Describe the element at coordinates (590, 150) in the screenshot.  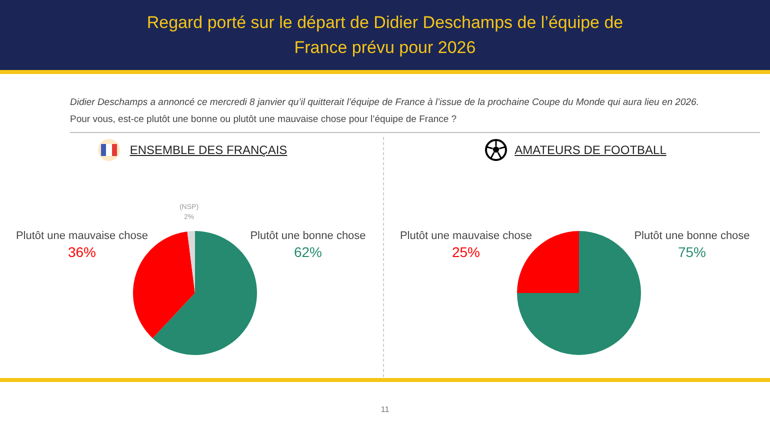
I see `chart-subtitle: AMATEURS DE FOOTBALL` at that location.